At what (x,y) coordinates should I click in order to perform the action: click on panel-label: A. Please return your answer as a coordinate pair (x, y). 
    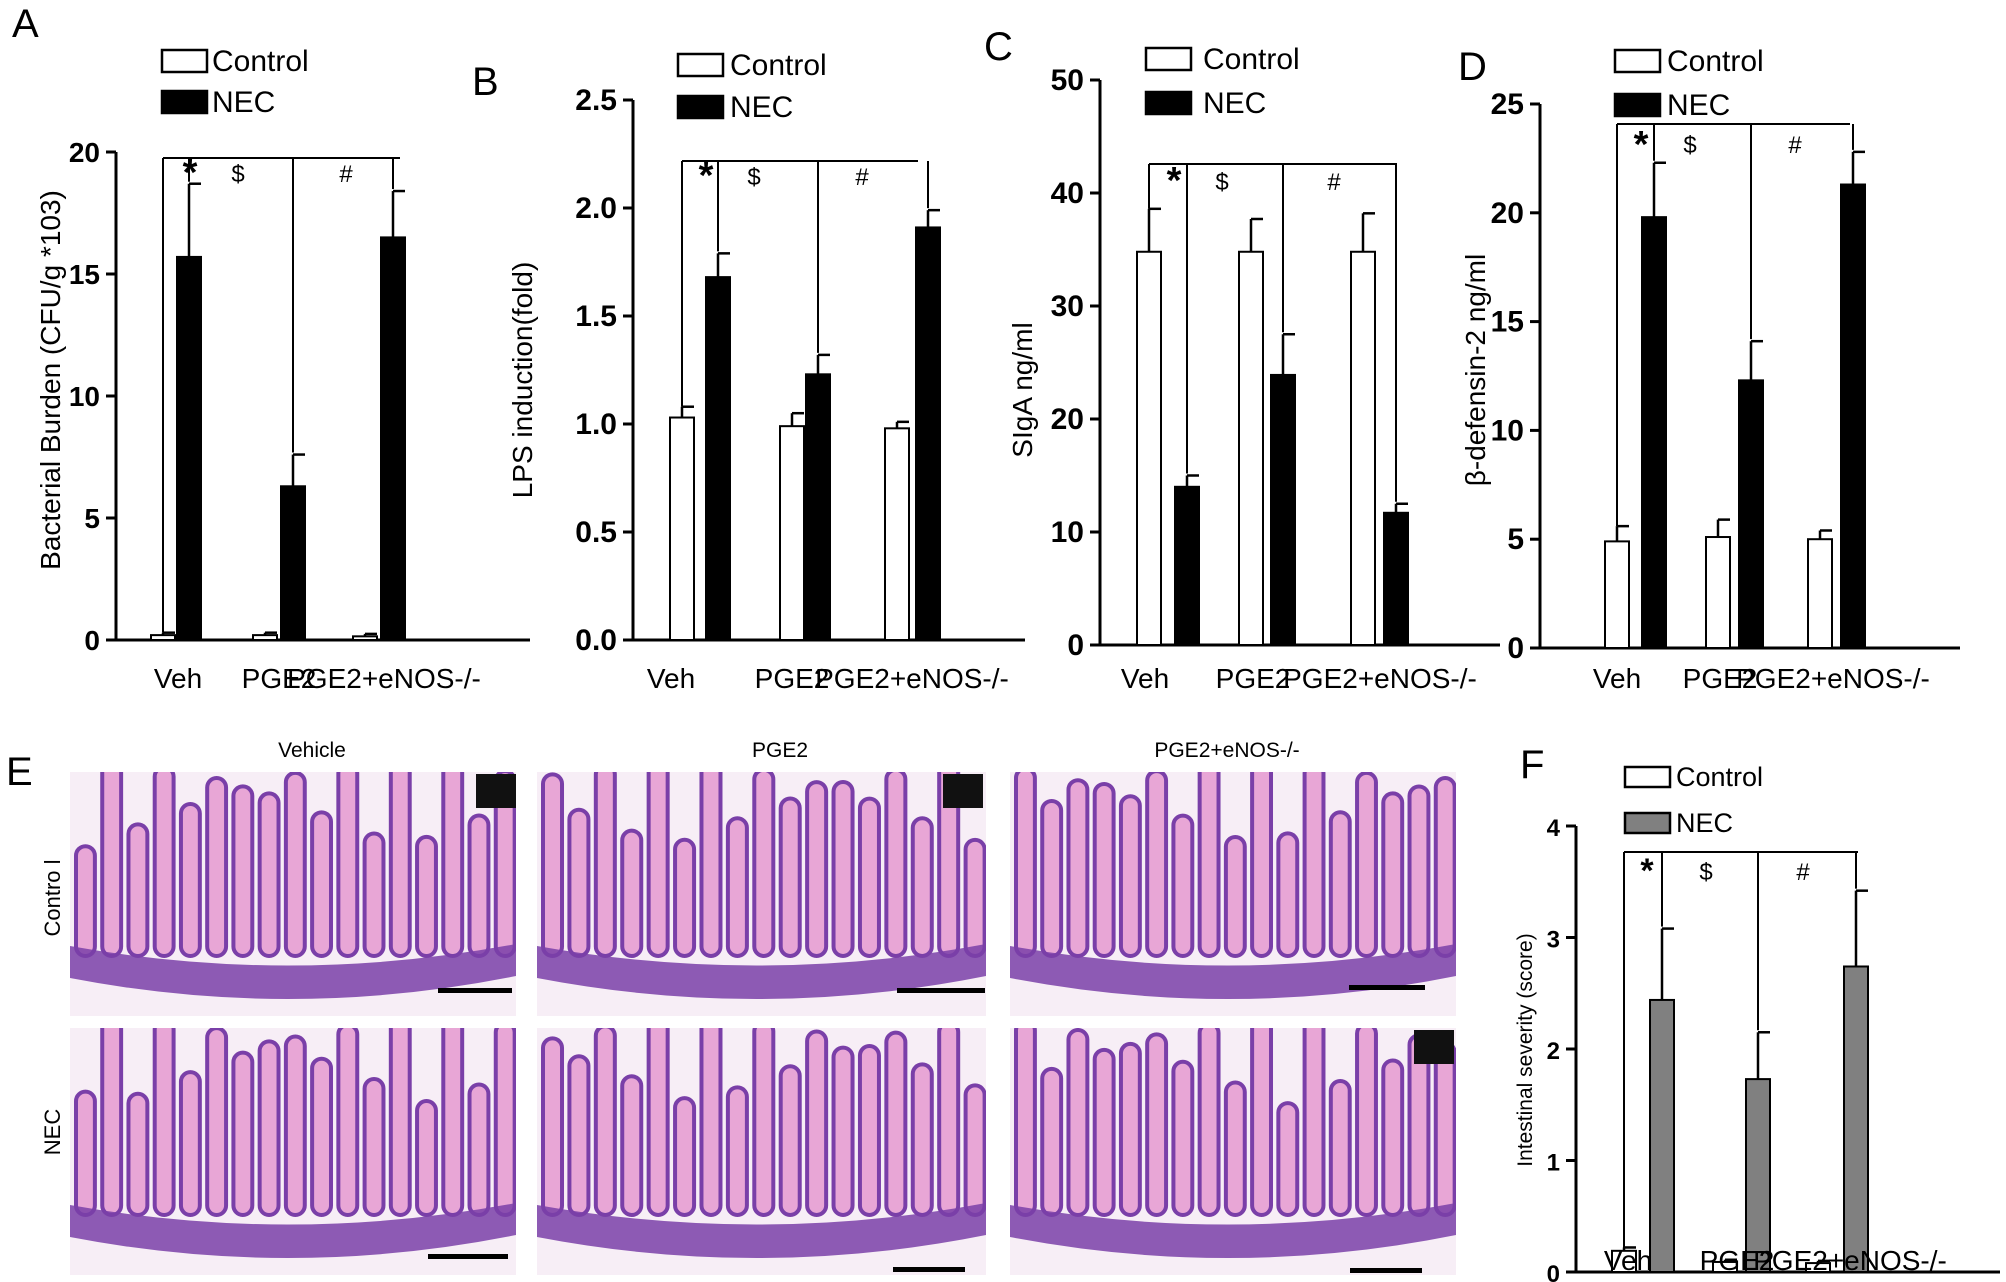
    Looking at the image, I should click on (25, 24).